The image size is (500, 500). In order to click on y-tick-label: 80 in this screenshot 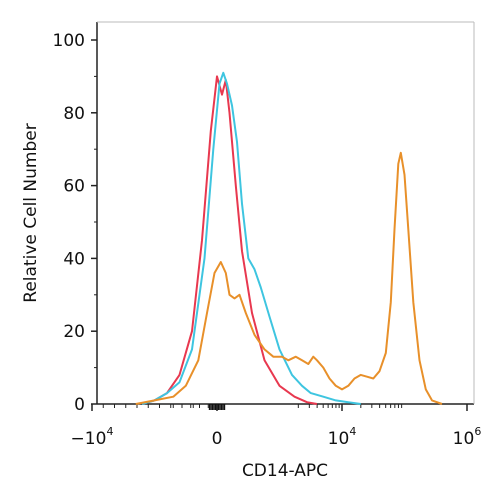, I will do `click(74, 114)`.